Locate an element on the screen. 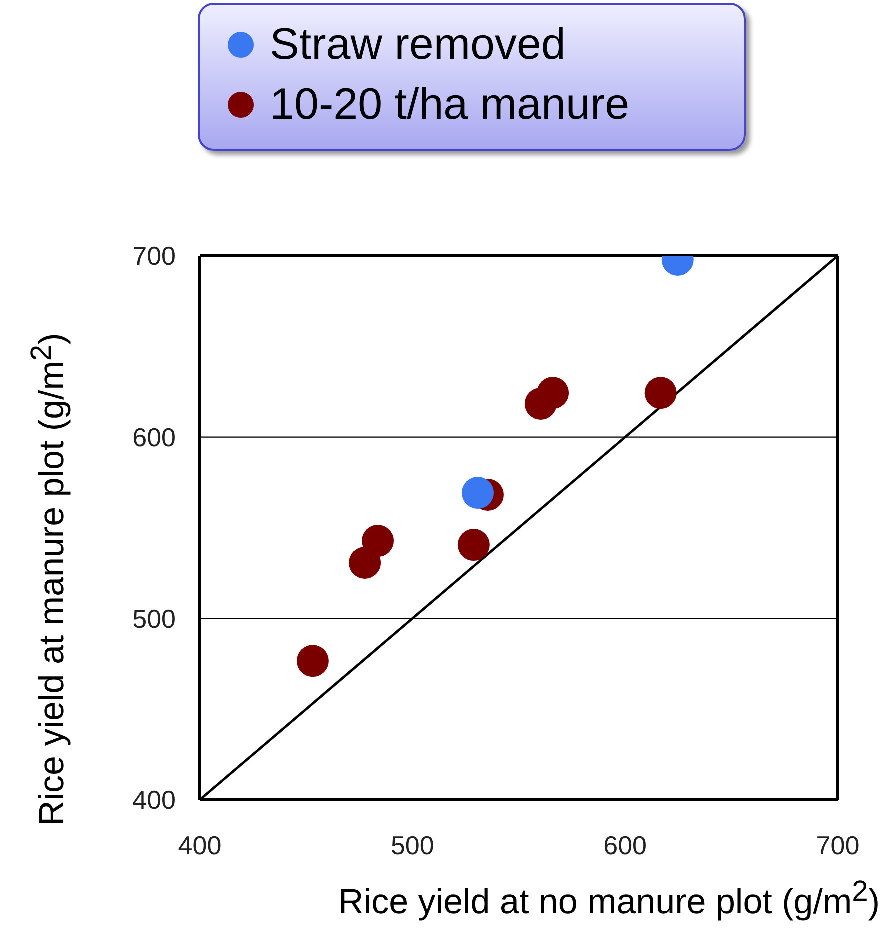 This screenshot has width=884, height=936. x-tick-label: 700 is located at coordinates (838, 845).